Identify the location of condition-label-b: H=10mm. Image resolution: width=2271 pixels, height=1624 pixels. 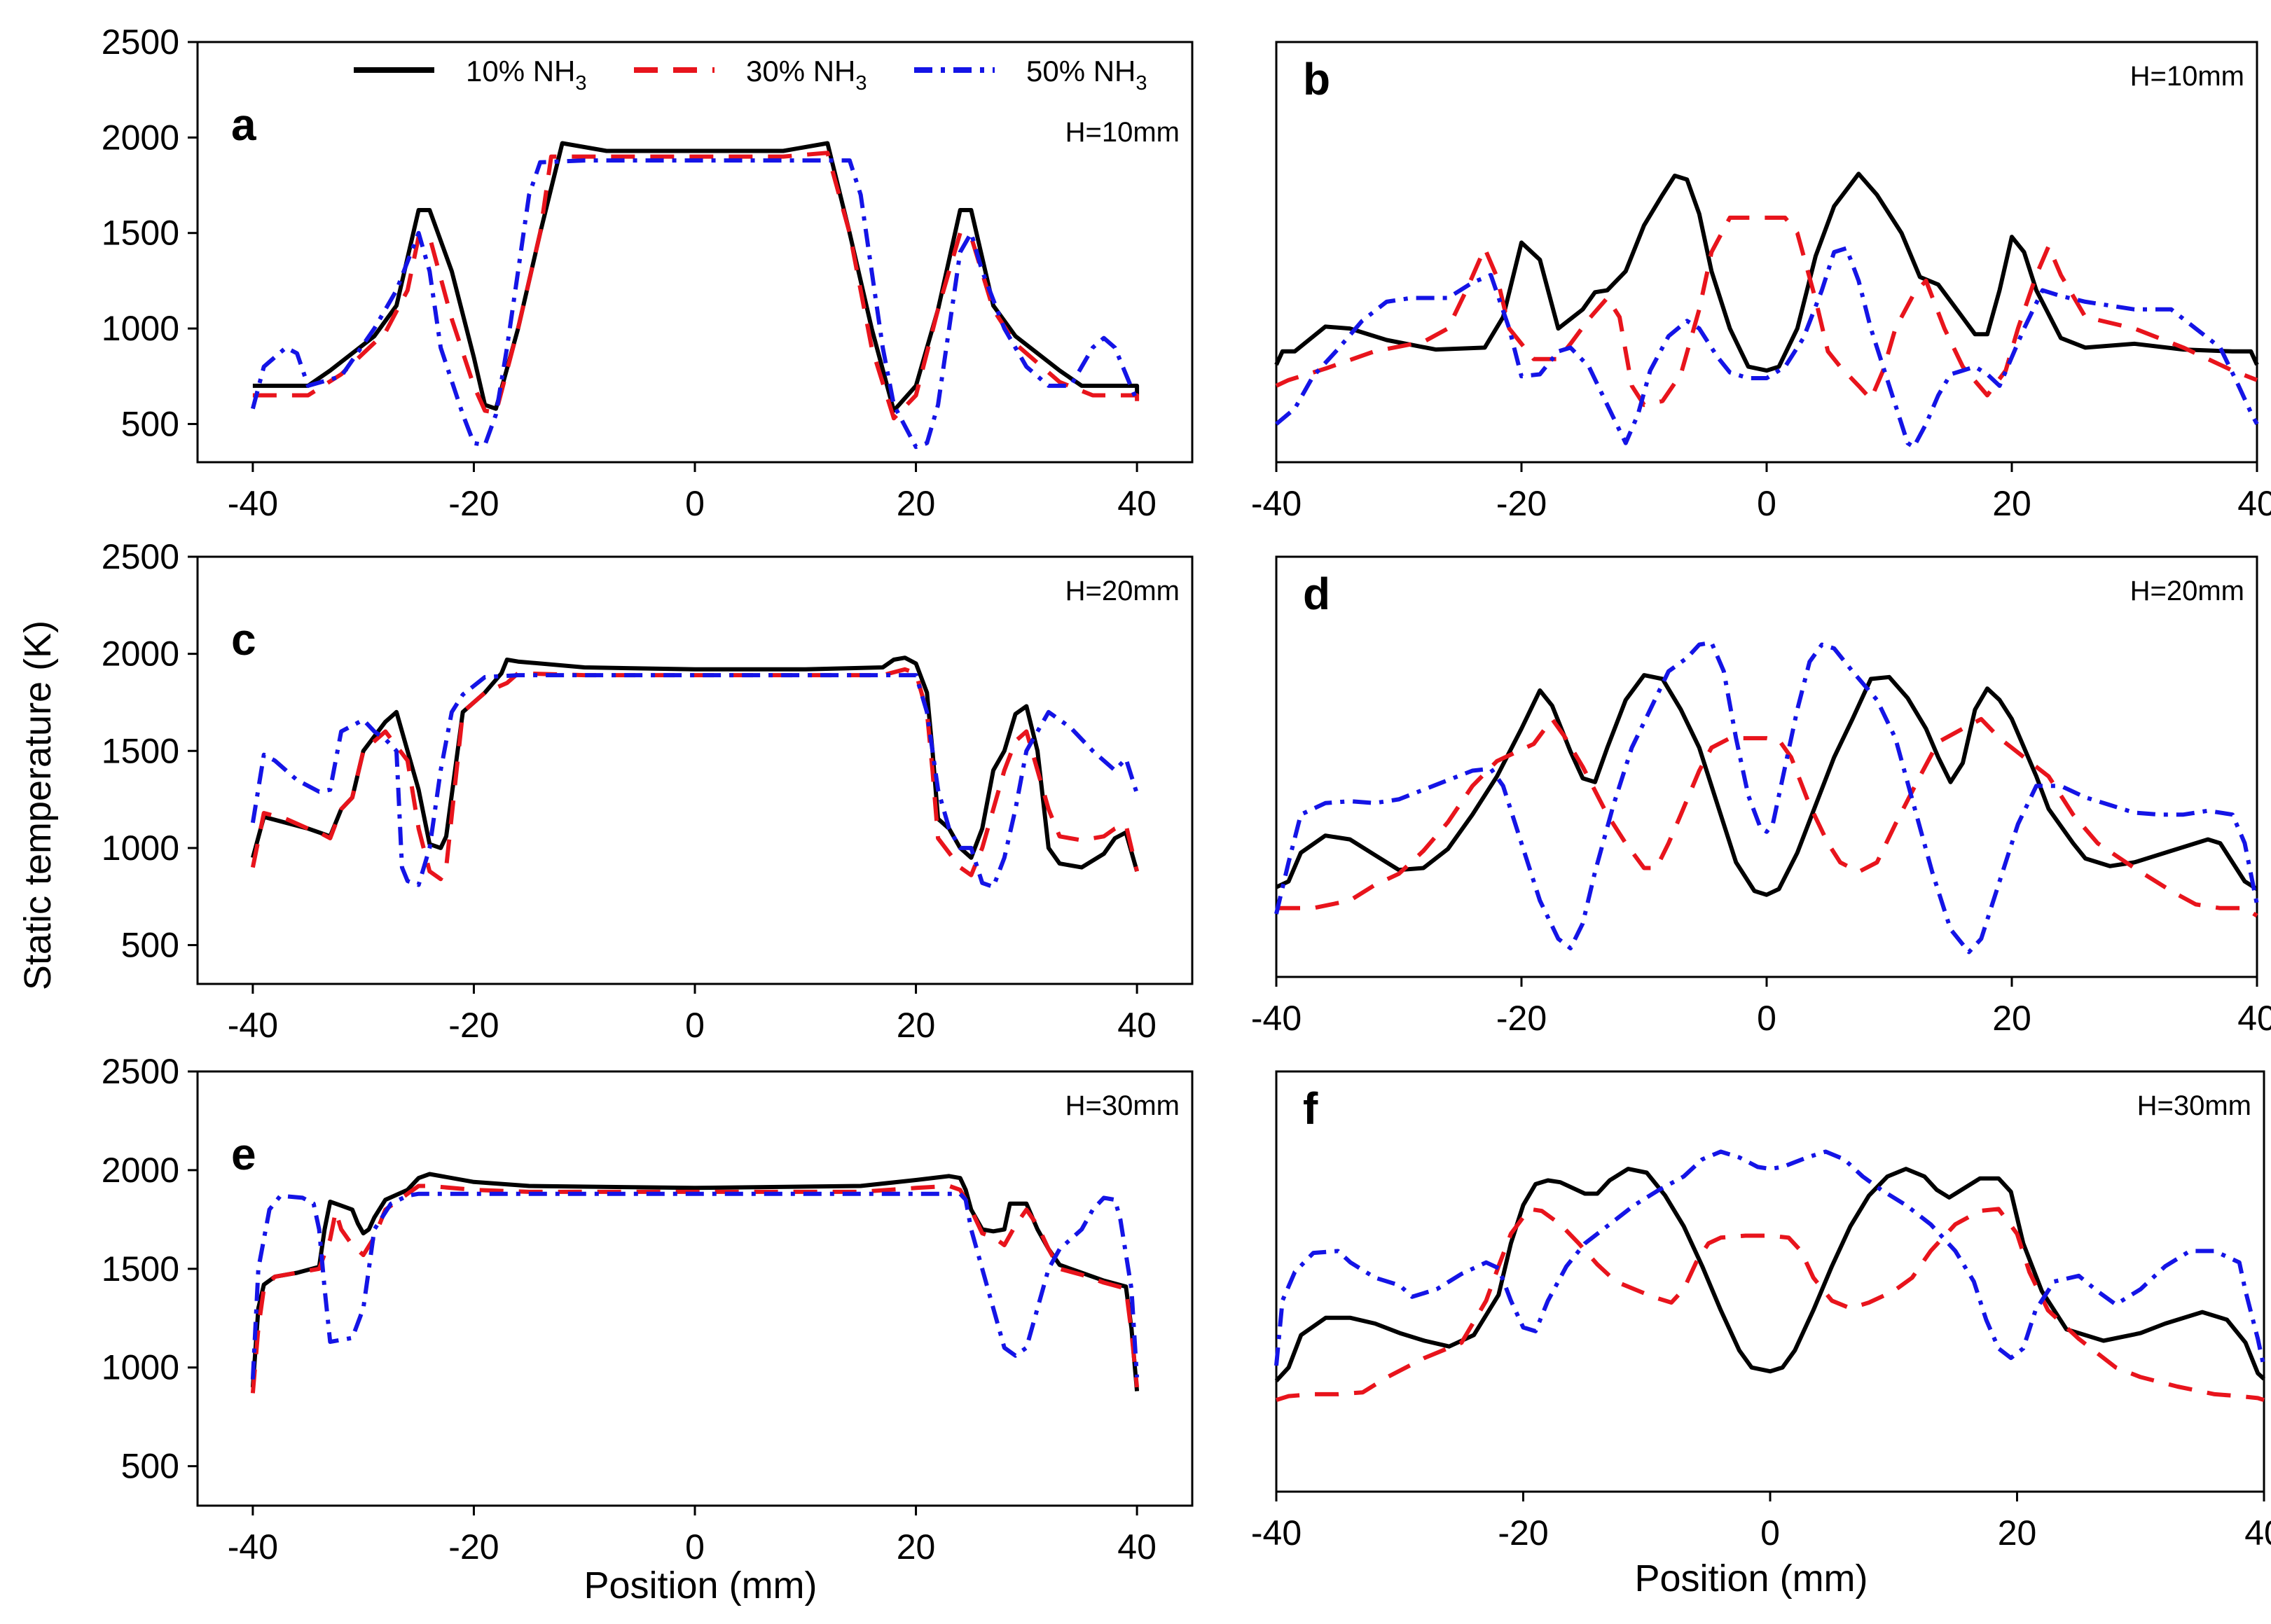
(2187, 76).